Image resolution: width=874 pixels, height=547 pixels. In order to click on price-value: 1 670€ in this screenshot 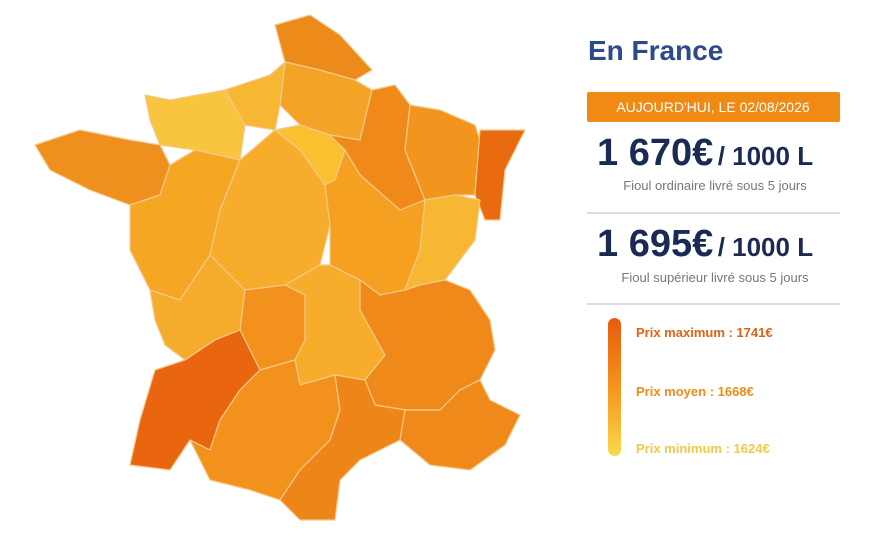, I will do `click(655, 153)`.